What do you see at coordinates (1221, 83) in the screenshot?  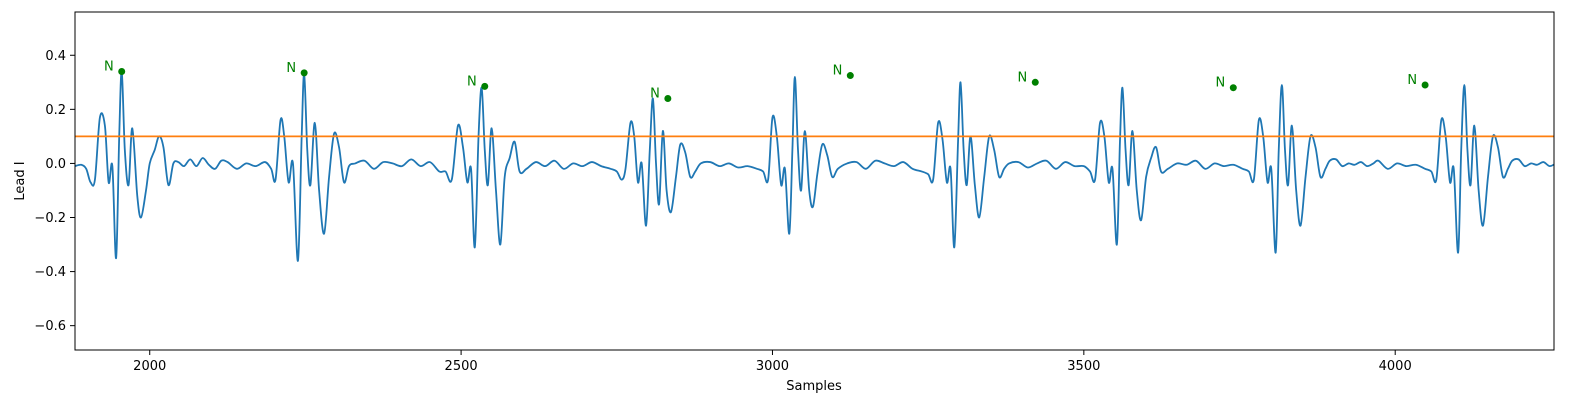 I see `peak-label-6: N` at bounding box center [1221, 83].